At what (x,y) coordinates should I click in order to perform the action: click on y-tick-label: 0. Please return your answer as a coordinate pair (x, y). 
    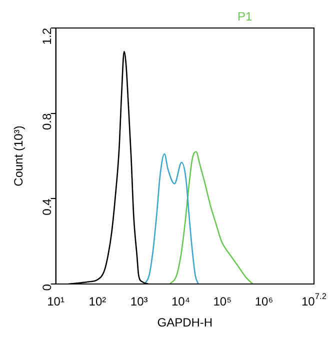
    Looking at the image, I should click on (47, 287).